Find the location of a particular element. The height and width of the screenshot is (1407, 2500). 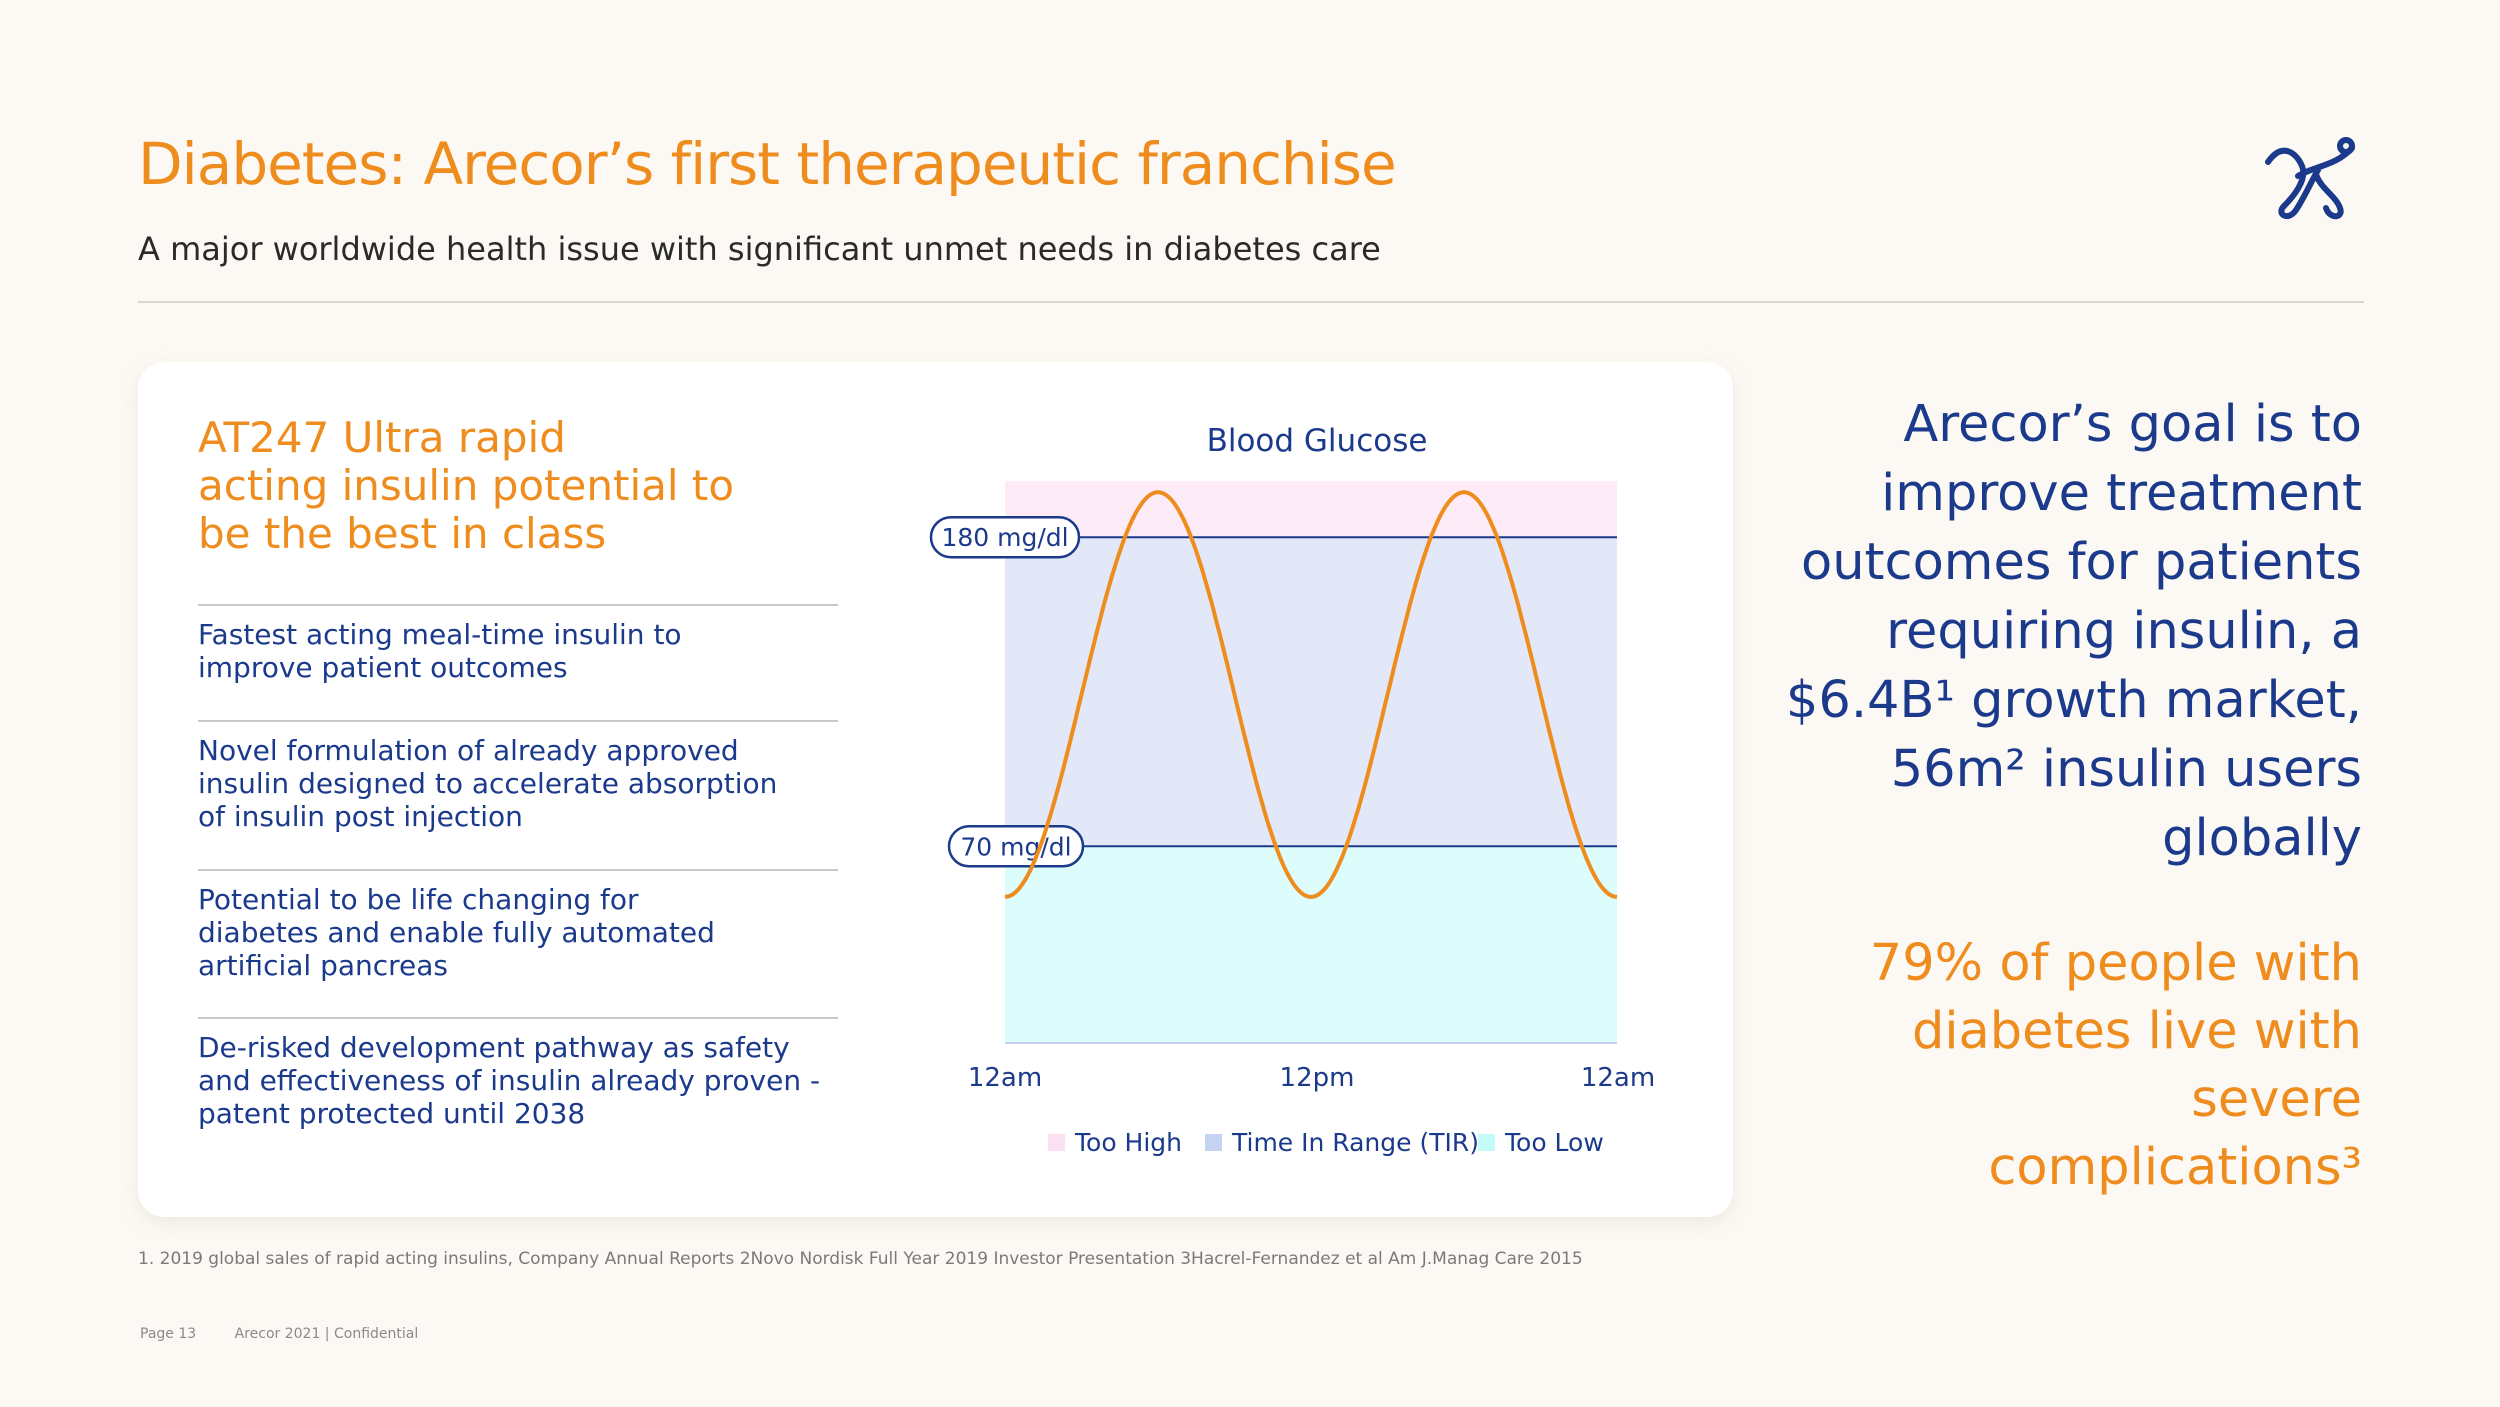

legend-label: Time In Range (TIR) is located at coordinates (1355, 1142).